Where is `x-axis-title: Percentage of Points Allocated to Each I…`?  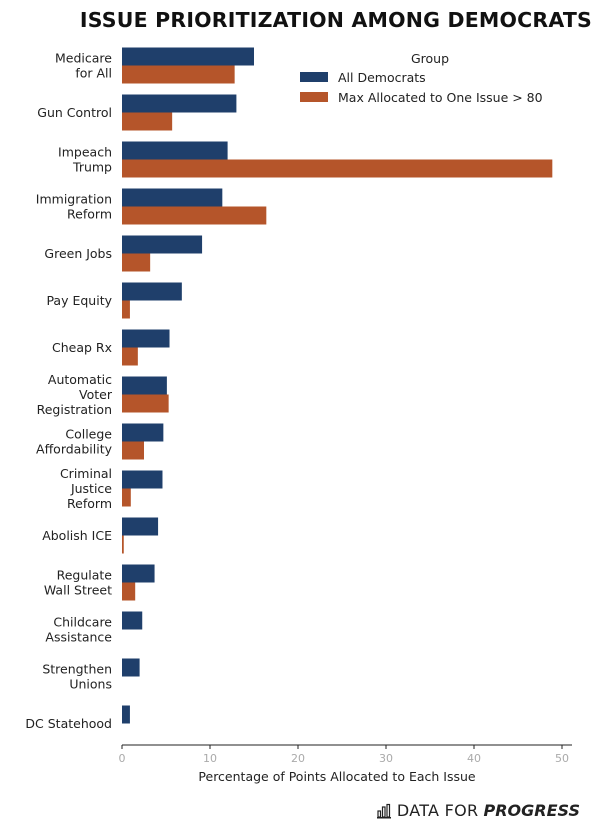 x-axis-title: Percentage of Points Allocated to Each I… is located at coordinates (336, 776).